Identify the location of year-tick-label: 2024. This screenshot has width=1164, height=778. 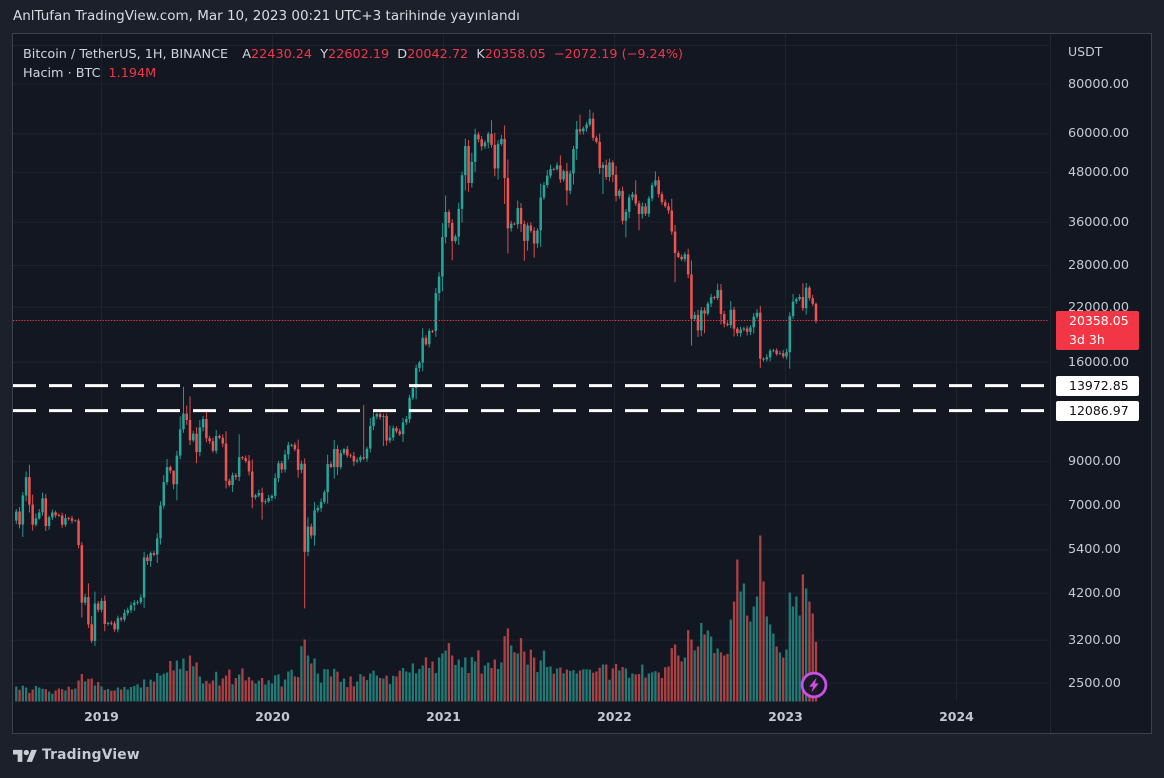
(956, 716).